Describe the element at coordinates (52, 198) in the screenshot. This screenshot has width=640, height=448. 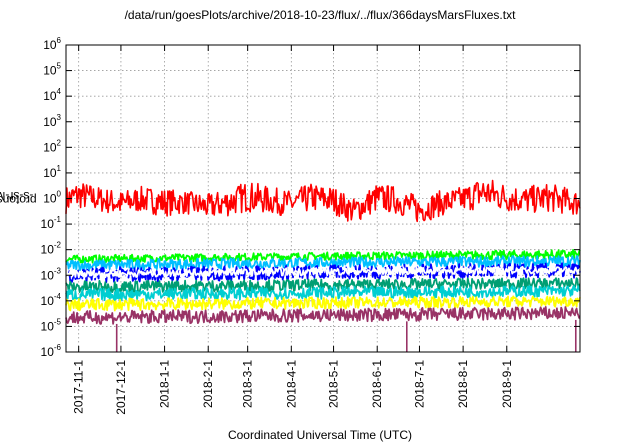
I see `y-tick-label: 10⁰` at that location.